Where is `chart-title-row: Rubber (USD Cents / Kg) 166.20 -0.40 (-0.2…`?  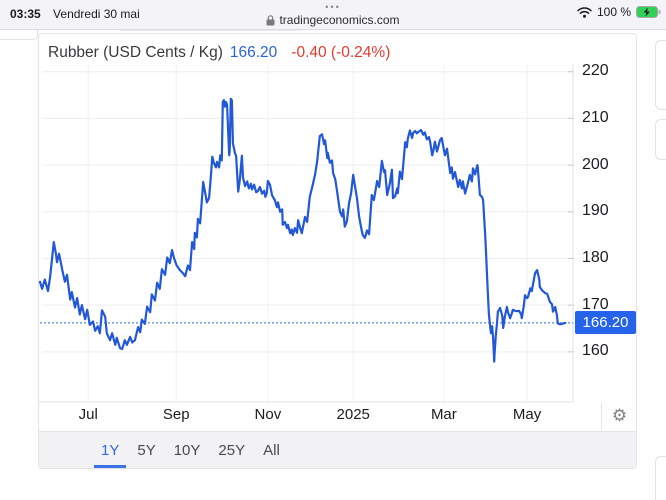 chart-title-row: Rubber (USD Cents / Kg) 166.20 -0.40 (-0.2… is located at coordinates (219, 53).